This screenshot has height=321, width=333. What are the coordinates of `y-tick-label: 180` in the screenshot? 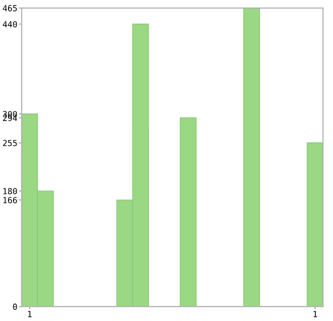 It's located at (10, 191).